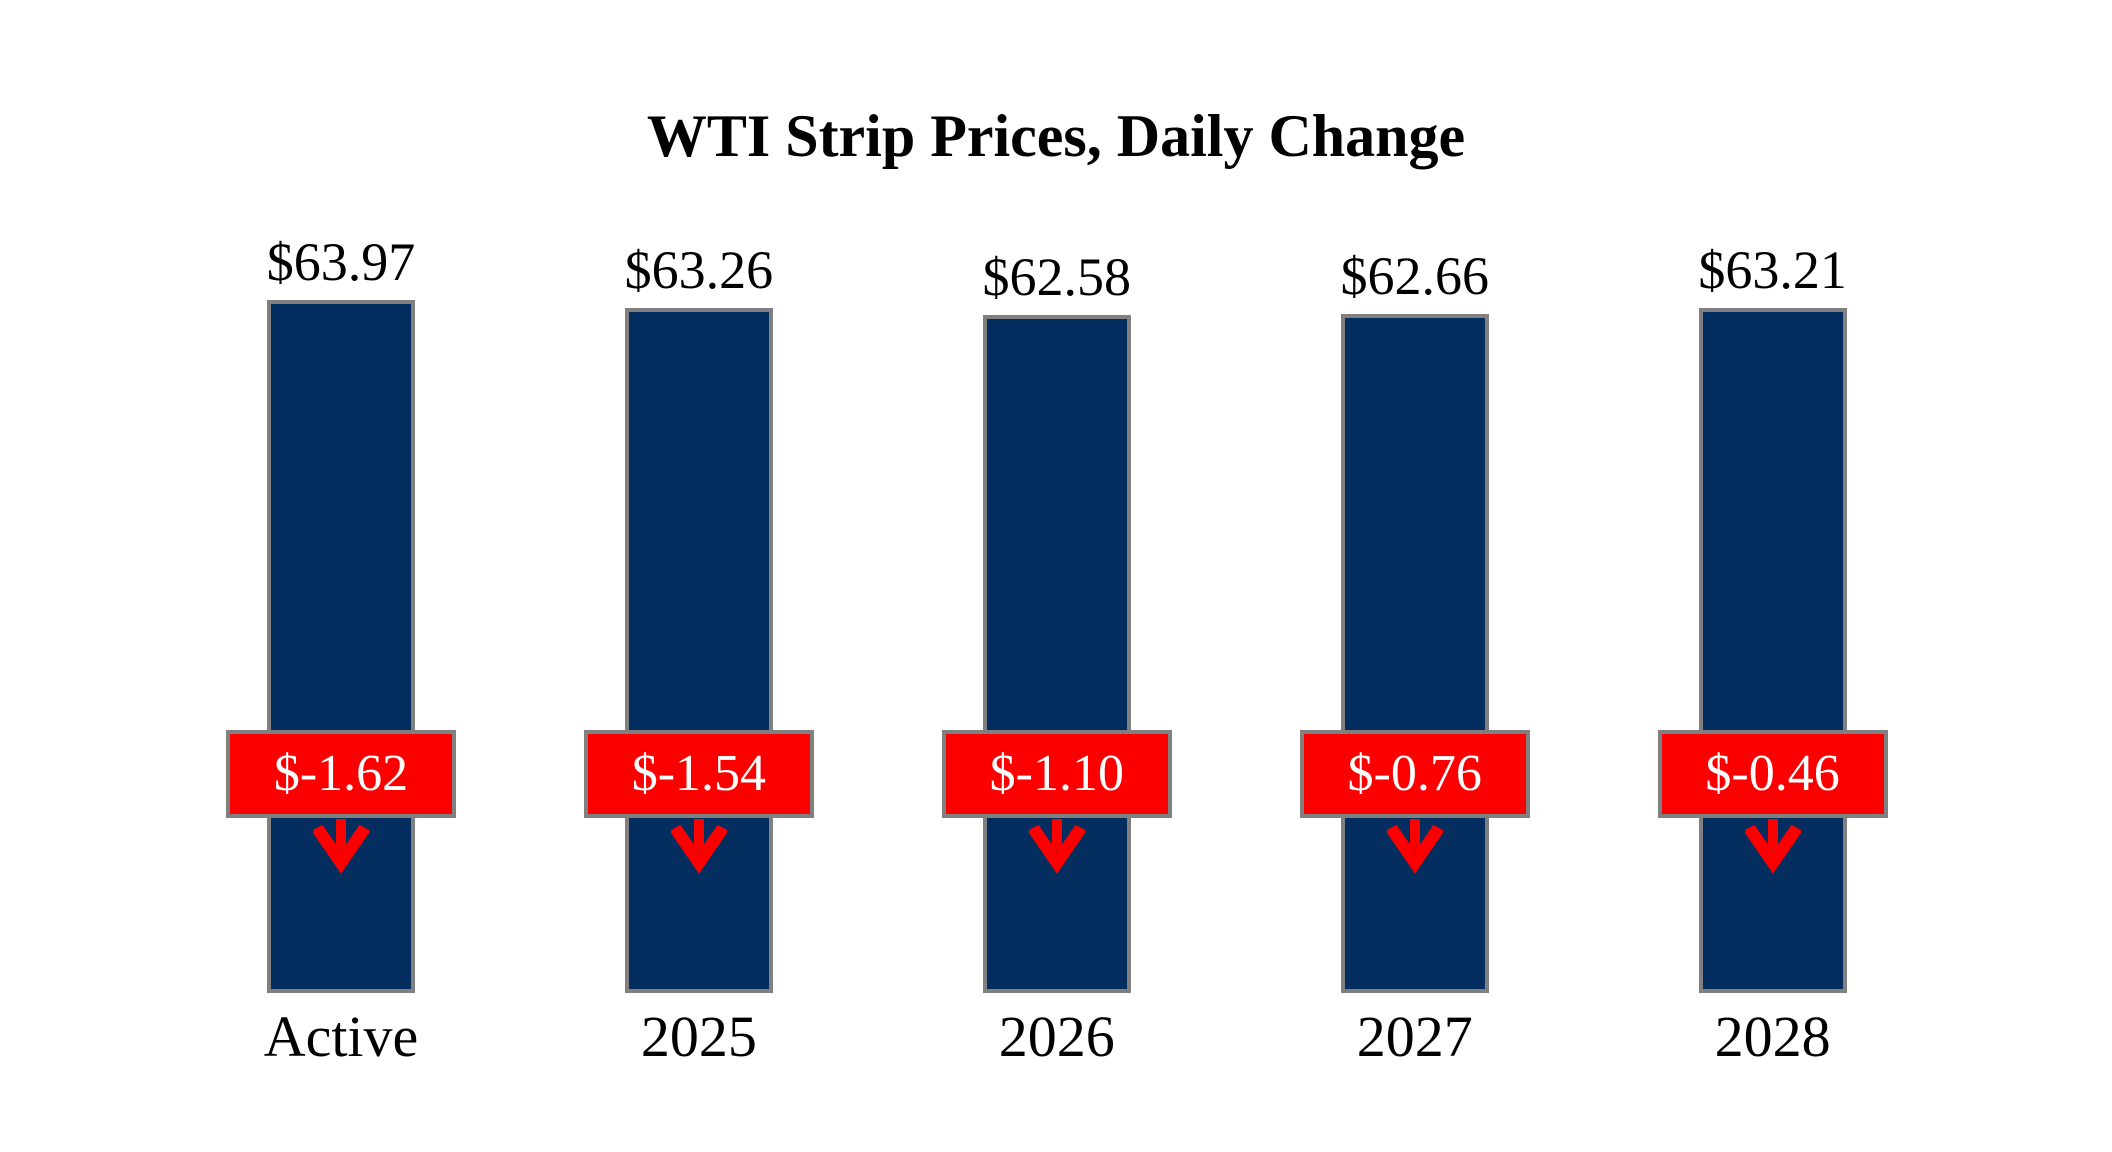 Image resolution: width=2112 pixels, height=1152 pixels. I want to click on daily-change-label: $-1.54, so click(699, 773).